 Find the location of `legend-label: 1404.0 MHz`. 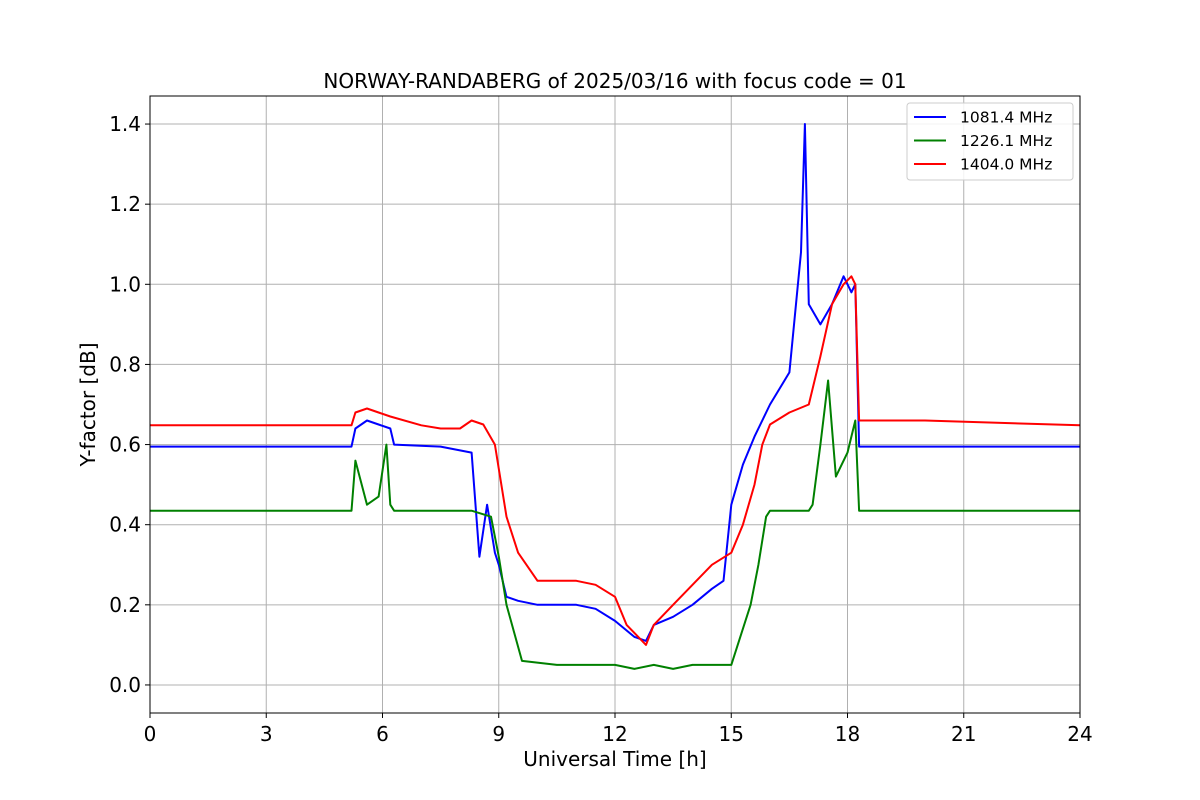

legend-label: 1404.0 MHz is located at coordinates (1006, 165).